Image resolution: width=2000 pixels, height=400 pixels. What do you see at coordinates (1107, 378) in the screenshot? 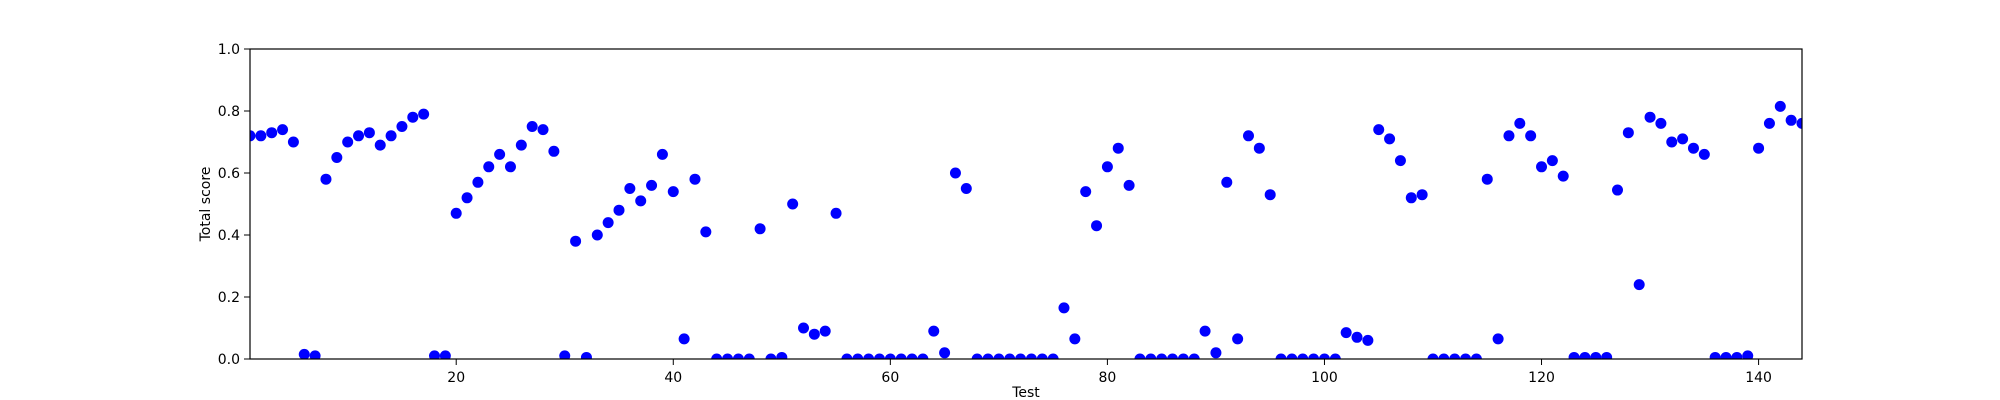
I see `x-tick-label: 80` at bounding box center [1107, 378].